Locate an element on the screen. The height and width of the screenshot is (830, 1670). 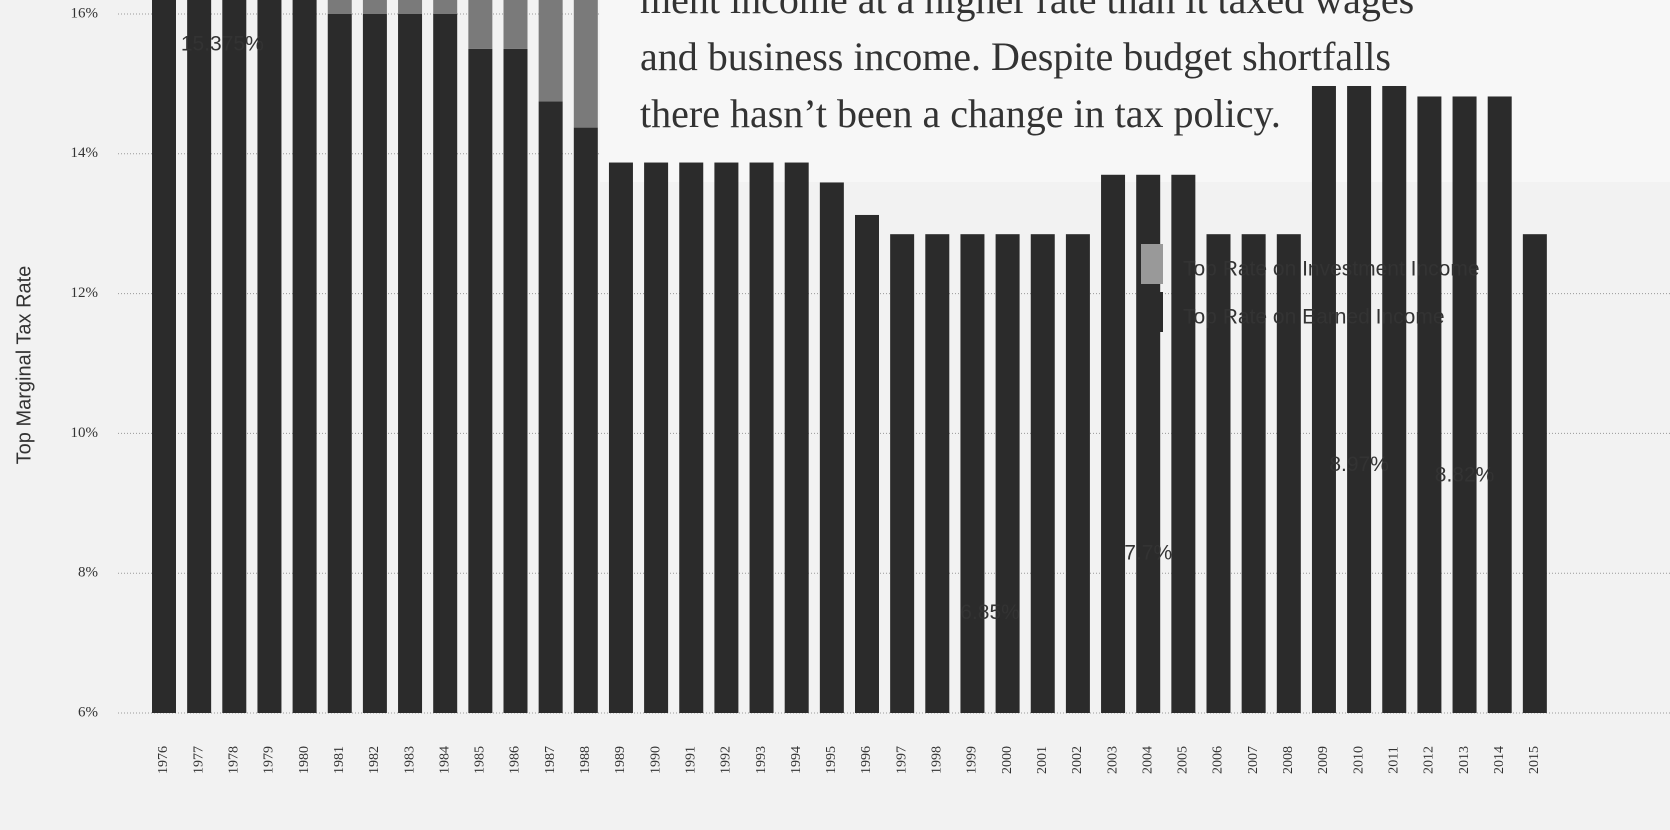
y-tick-label: 14% is located at coordinates (85, 153).